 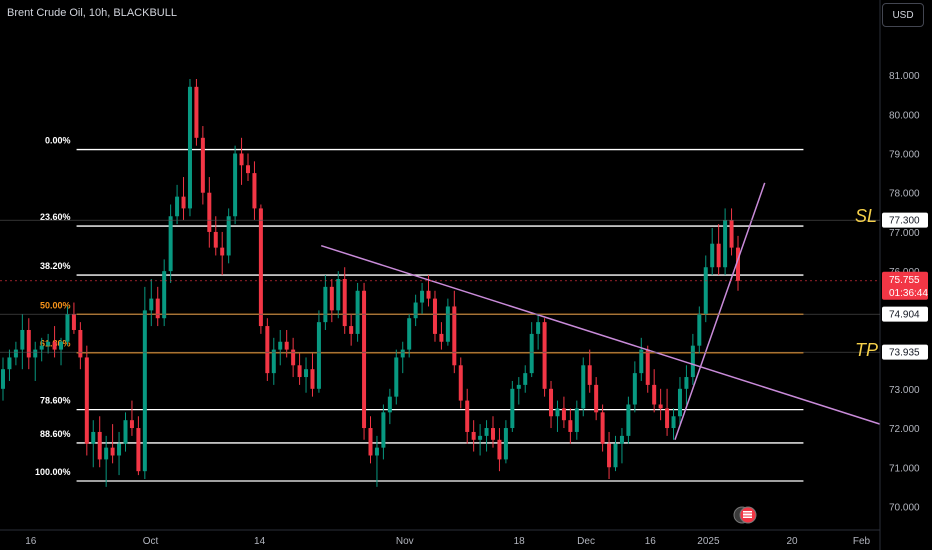 What do you see at coordinates (708, 541) in the screenshot?
I see `x-tick-label: 2025` at bounding box center [708, 541].